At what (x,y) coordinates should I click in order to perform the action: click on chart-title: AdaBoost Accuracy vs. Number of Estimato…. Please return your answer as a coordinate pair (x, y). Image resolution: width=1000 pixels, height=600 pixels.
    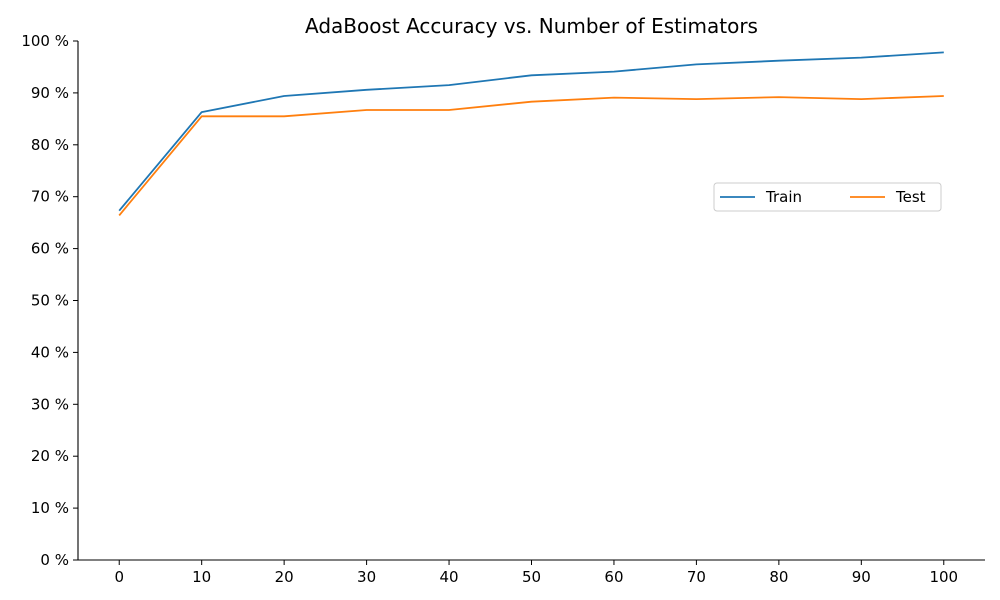
    Looking at the image, I should click on (531, 26).